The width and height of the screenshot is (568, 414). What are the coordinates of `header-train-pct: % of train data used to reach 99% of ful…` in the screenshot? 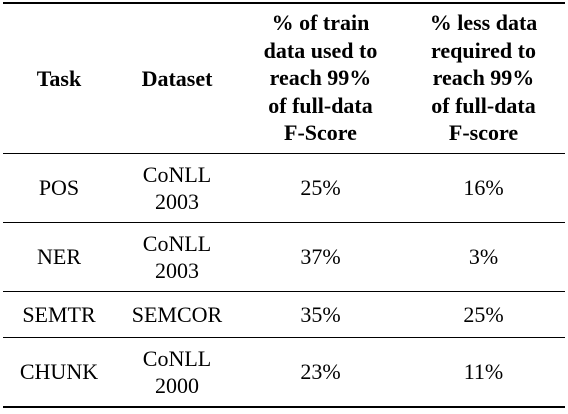 It's located at (320, 78).